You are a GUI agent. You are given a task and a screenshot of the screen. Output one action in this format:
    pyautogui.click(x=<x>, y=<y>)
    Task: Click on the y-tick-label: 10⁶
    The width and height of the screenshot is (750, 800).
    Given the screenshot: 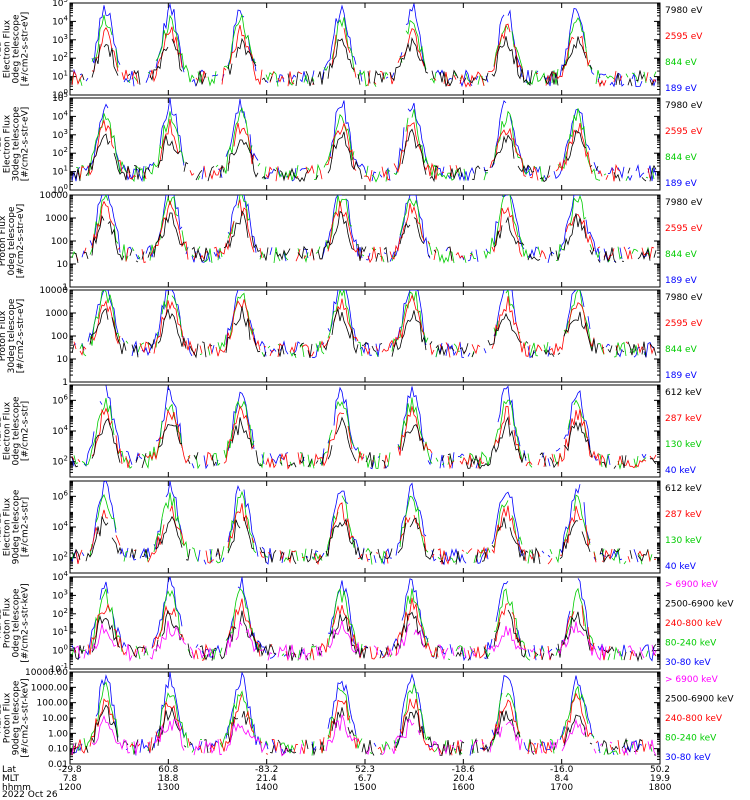 What is the action you would take?
    pyautogui.click(x=60, y=495)
    